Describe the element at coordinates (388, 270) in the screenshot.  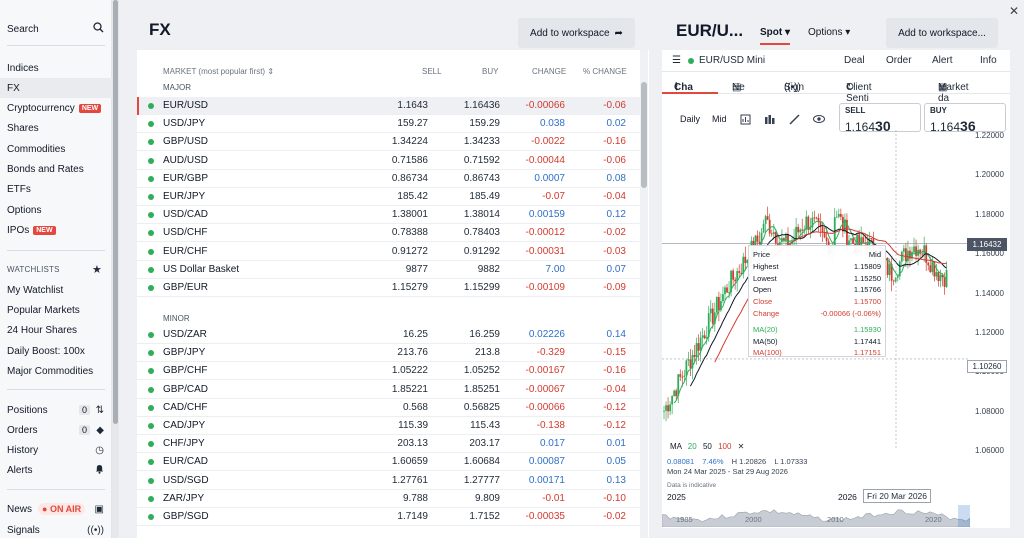
I see `table-row: US Dollar Basket 9877 9882 7.00 0.07` at that location.